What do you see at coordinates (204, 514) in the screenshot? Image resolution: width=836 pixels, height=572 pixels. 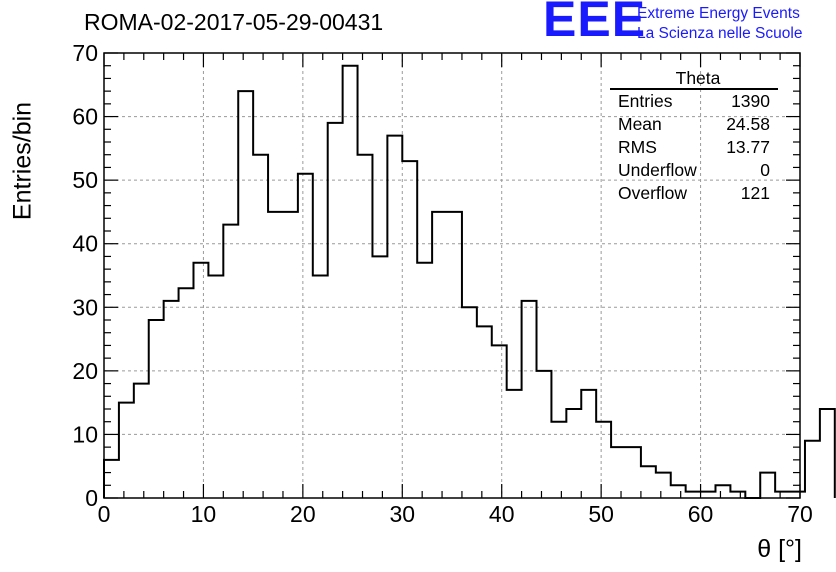 I see `x-tick-label: 10` at bounding box center [204, 514].